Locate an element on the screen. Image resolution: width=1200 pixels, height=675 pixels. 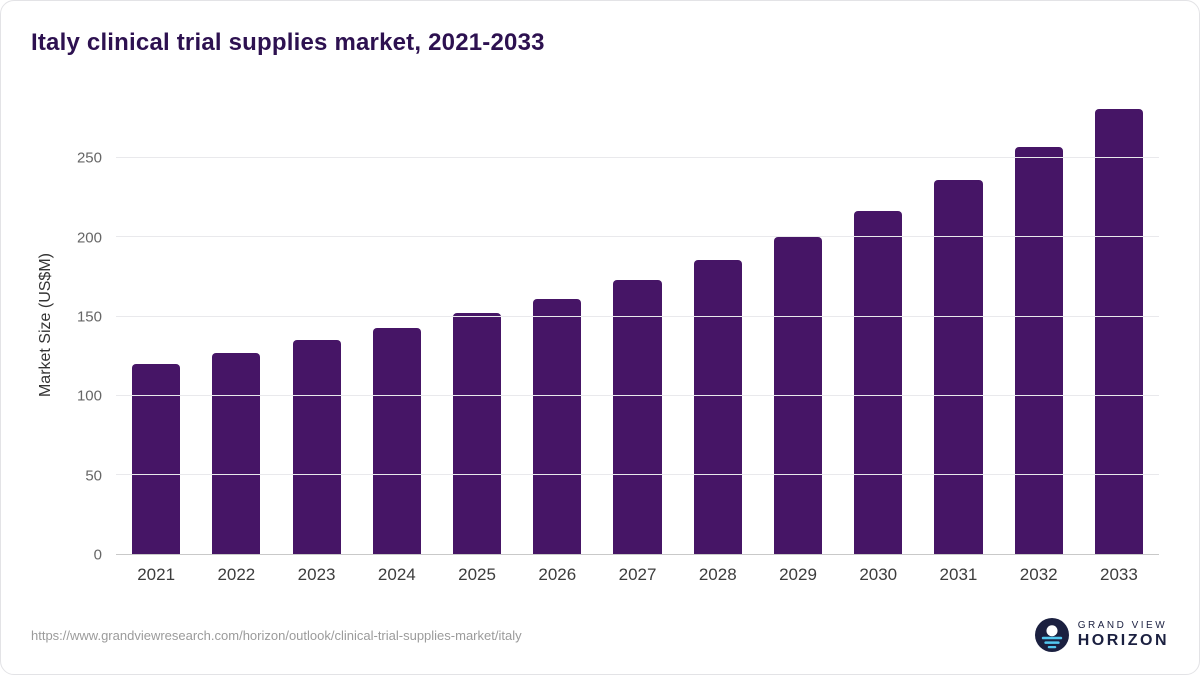
y-tick-label: 0 is located at coordinates (97, 555).